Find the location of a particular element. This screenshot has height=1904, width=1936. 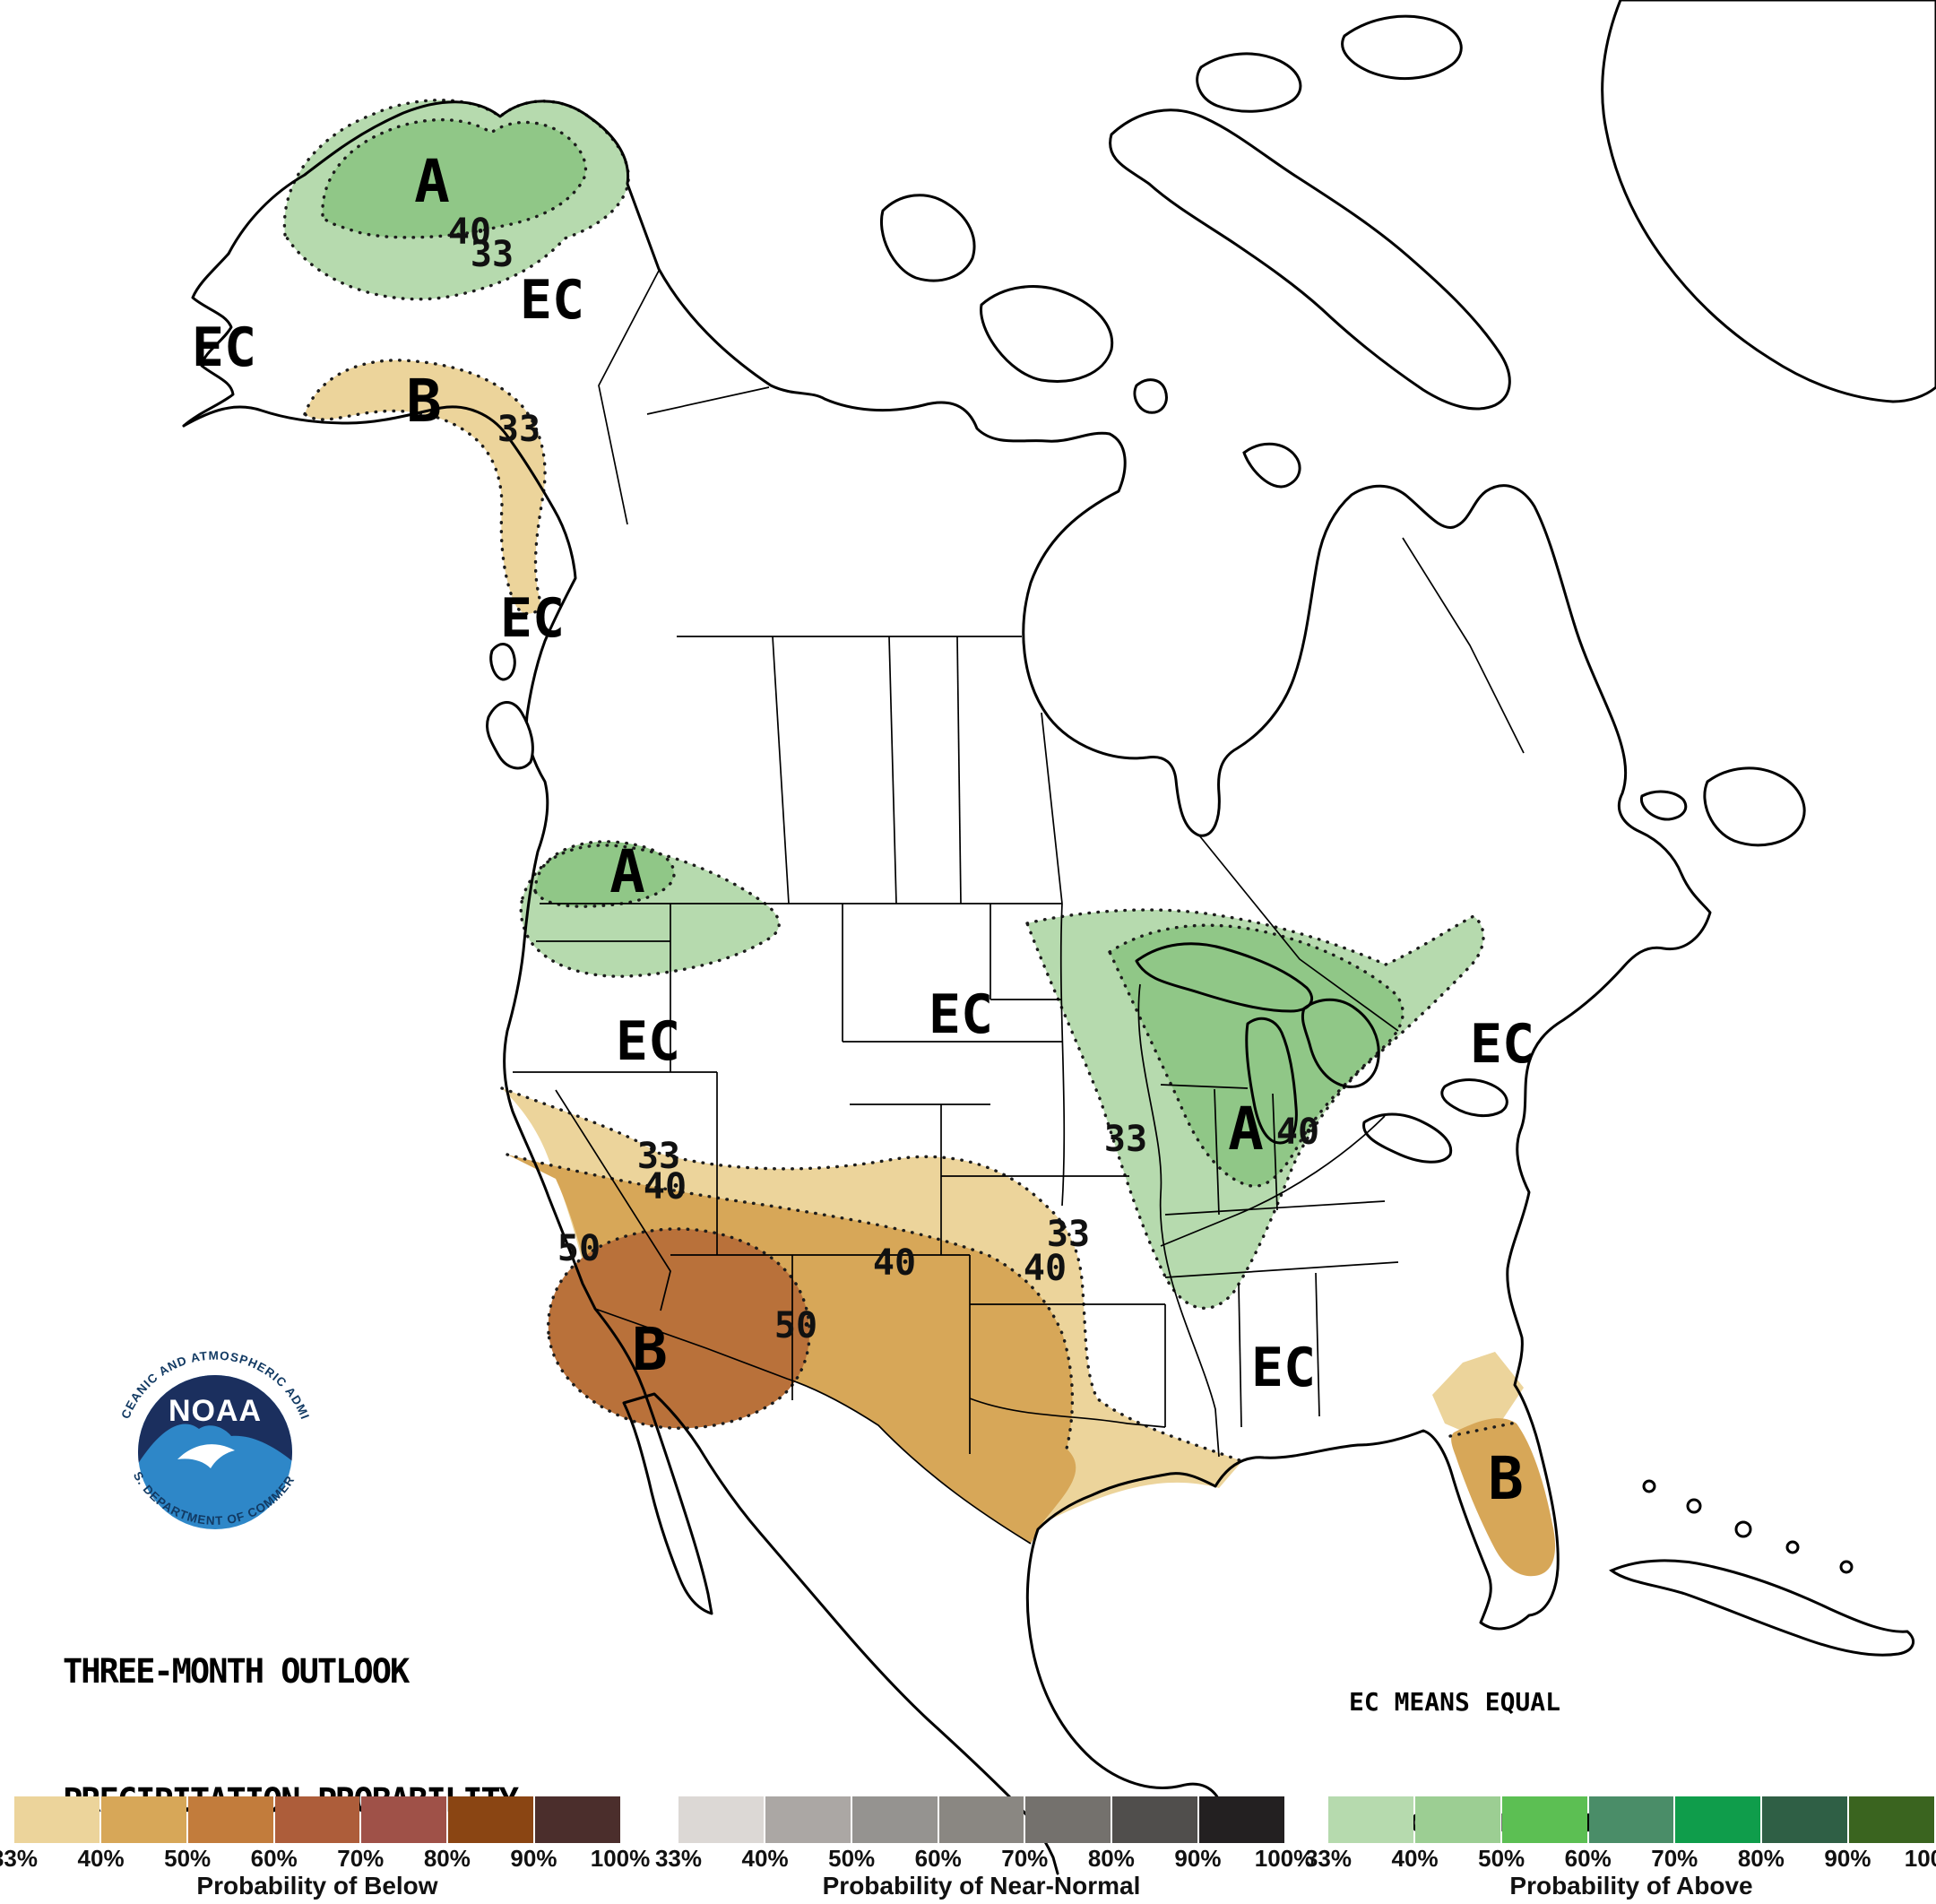

southwest-below-50-region is located at coordinates (679, 1328).